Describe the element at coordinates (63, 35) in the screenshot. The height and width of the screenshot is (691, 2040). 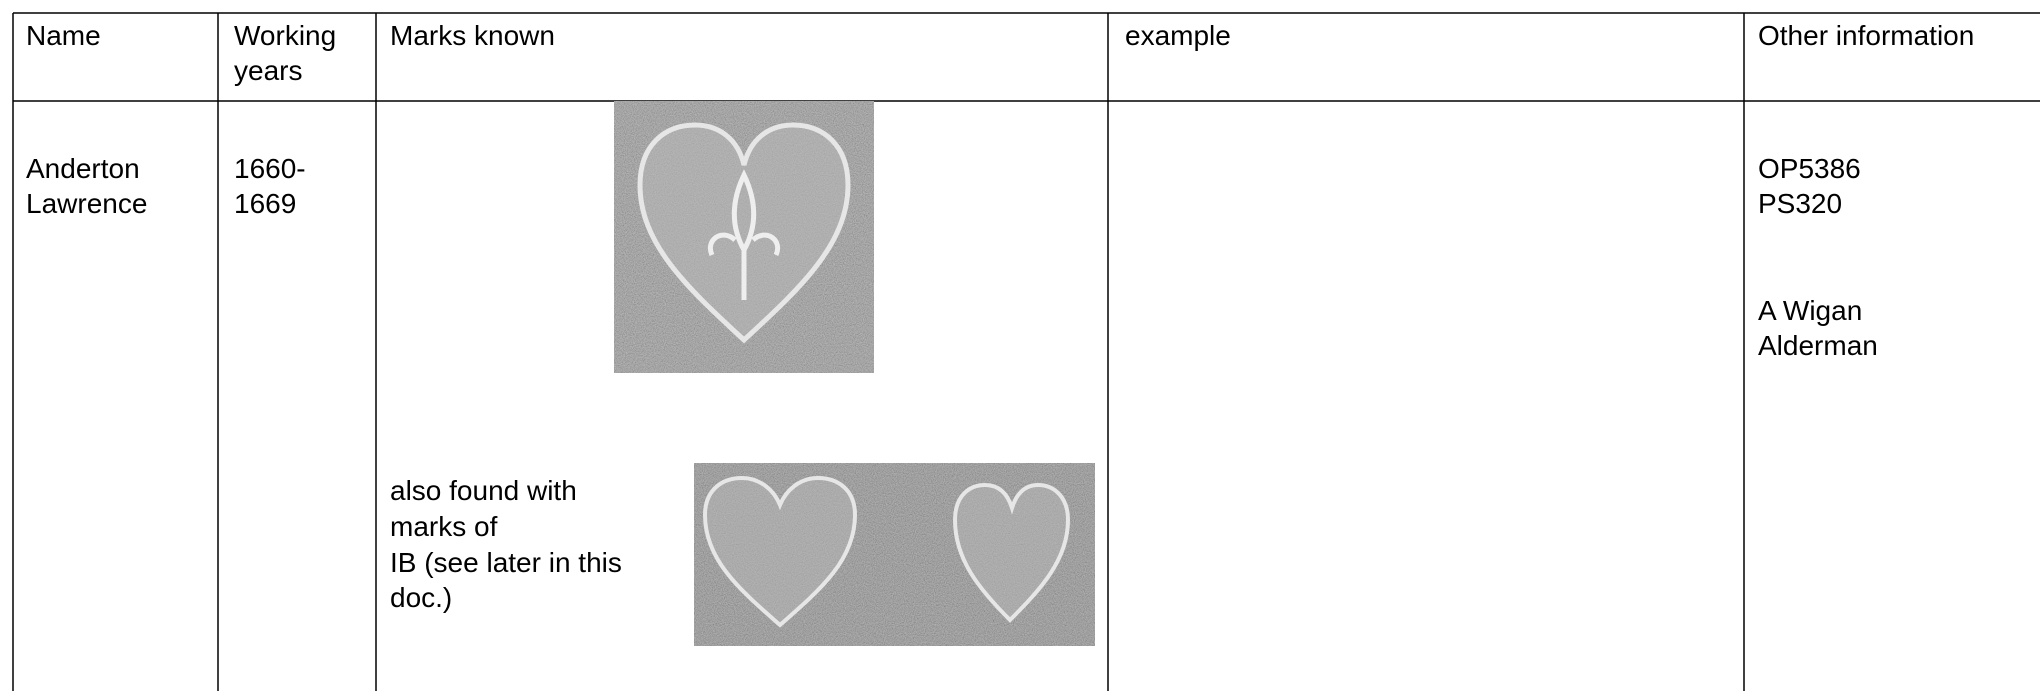
I see `header-cell: Name` at that location.